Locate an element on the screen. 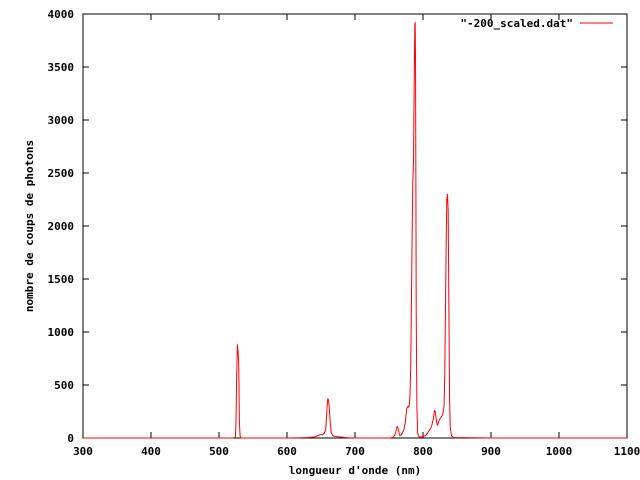  y-tick-label: 2500 is located at coordinates (61, 173).